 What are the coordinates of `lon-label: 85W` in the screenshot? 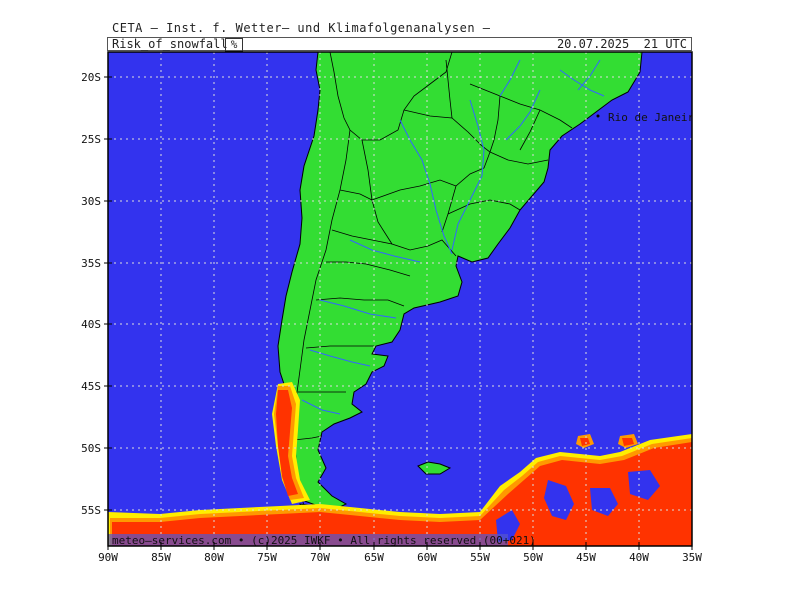 It's located at (161, 557).